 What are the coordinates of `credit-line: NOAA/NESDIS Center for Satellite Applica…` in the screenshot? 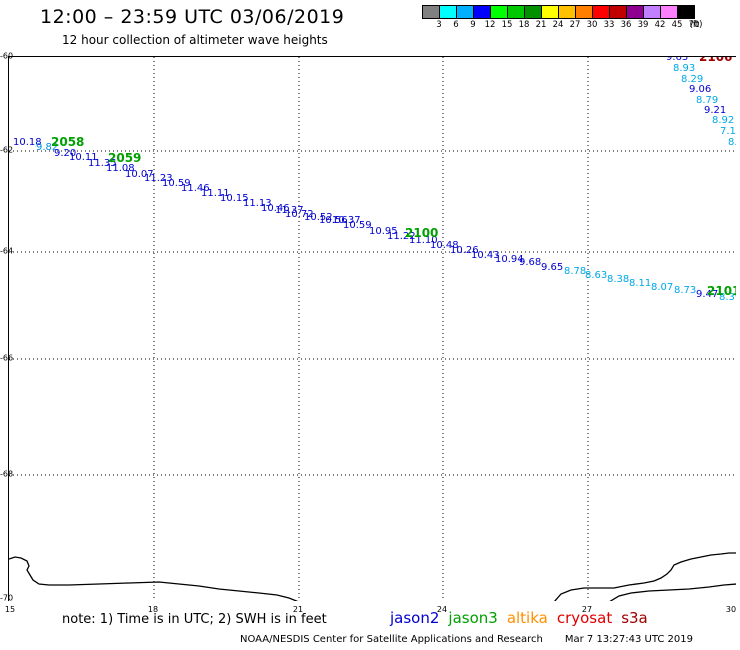 It's located at (466, 639).